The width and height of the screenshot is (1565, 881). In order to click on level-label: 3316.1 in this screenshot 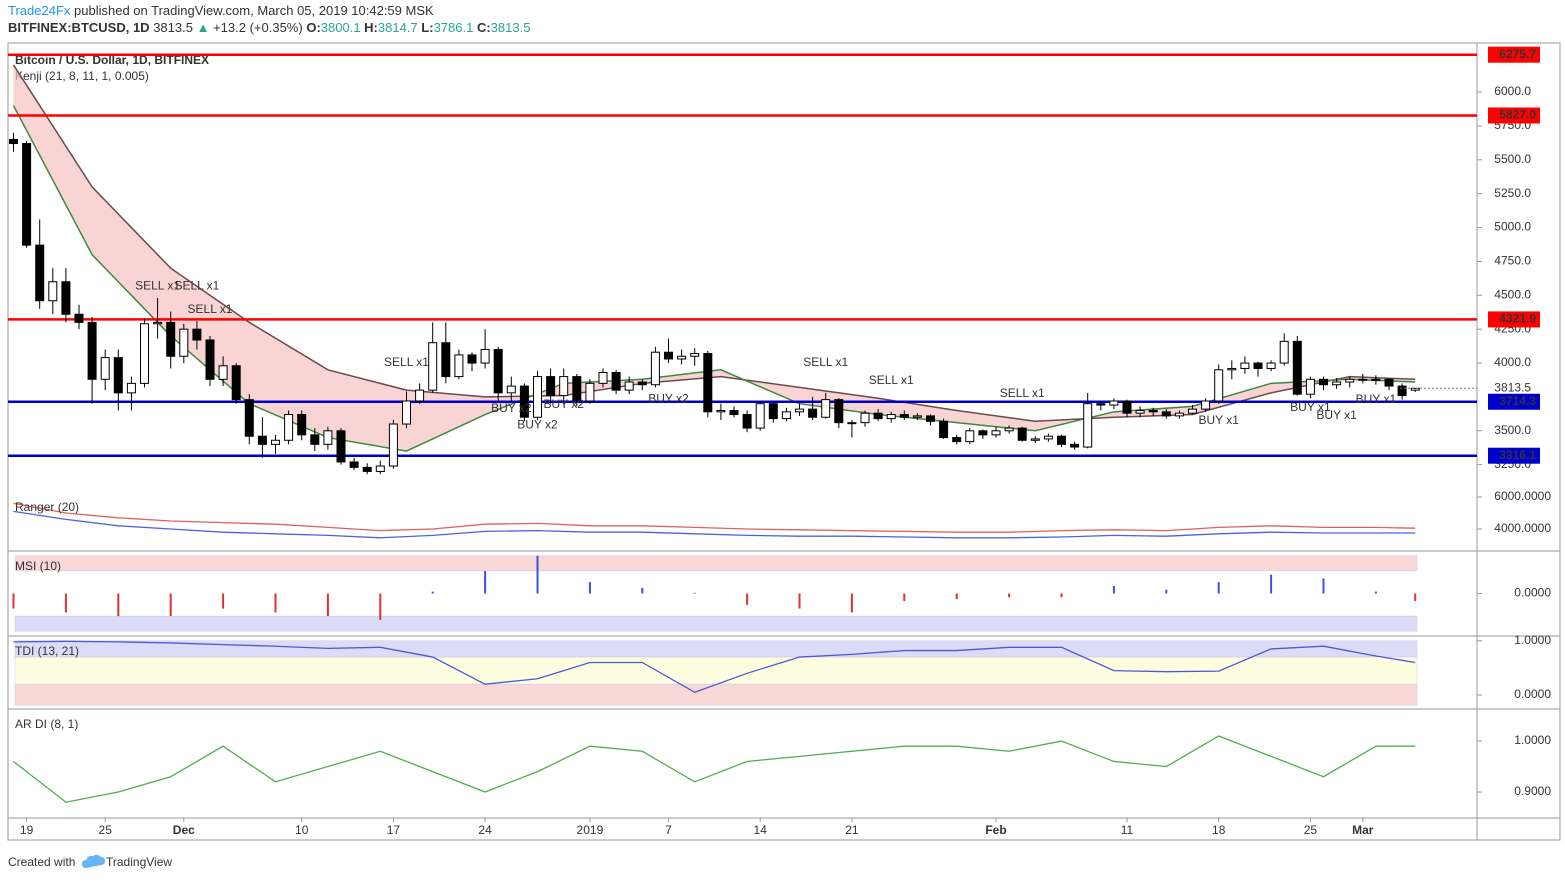, I will do `click(1517, 455)`.